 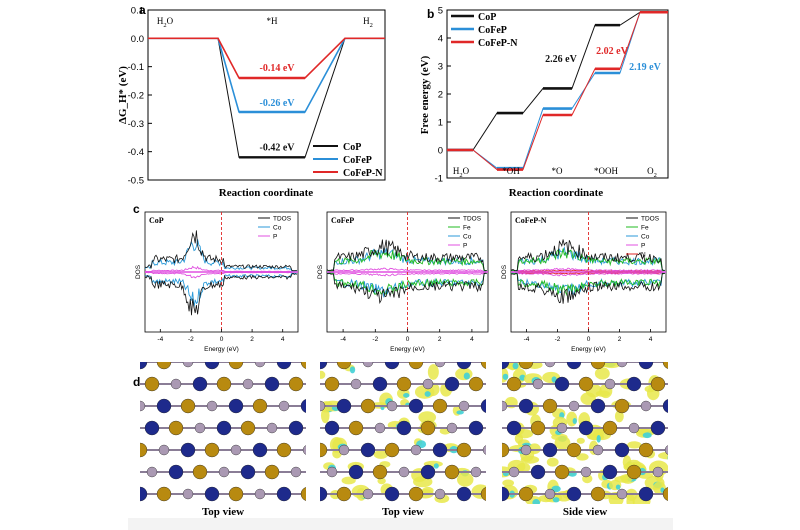 I want to click on panel-label-c: c, so click(x=136, y=209).